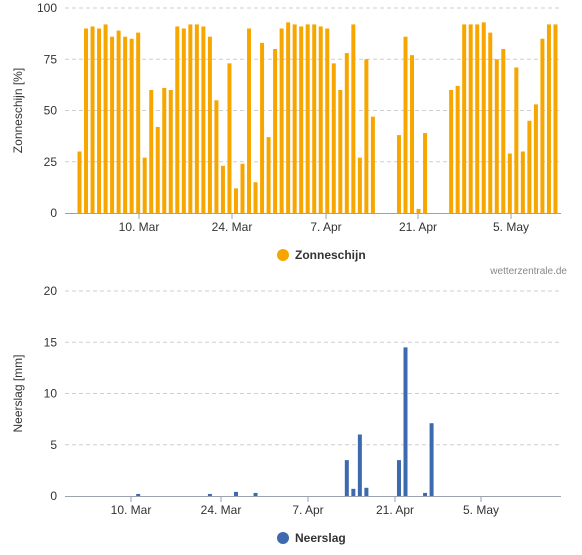  Describe the element at coordinates (320, 538) in the screenshot. I see `chart2-legend-label: Neerslag` at that location.